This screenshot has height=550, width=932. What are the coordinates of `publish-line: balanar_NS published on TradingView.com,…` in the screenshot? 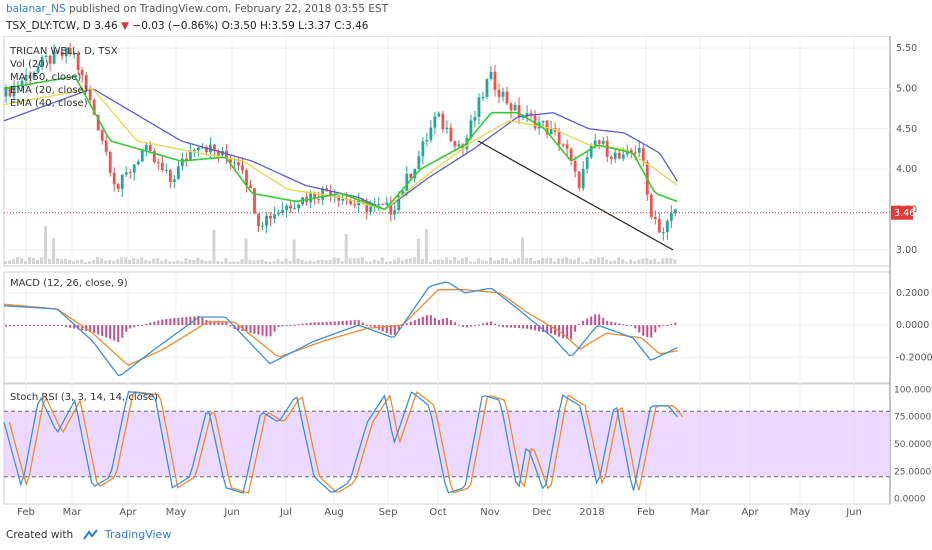 It's located at (197, 9).